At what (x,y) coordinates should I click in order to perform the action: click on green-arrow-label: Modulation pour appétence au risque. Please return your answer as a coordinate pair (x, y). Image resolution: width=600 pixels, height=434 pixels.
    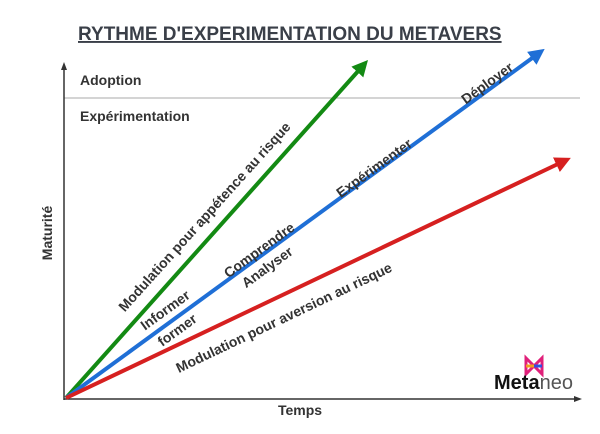
    Looking at the image, I should click on (204, 217).